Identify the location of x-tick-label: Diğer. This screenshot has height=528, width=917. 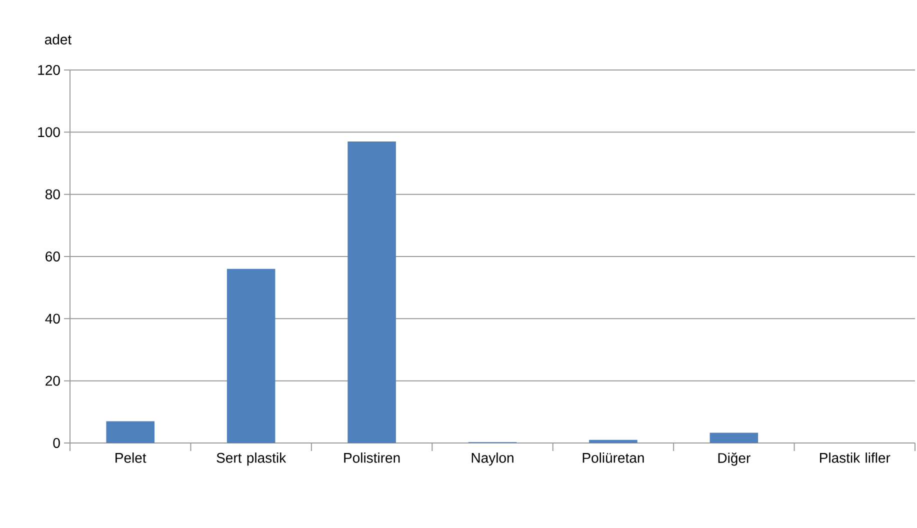
(734, 459).